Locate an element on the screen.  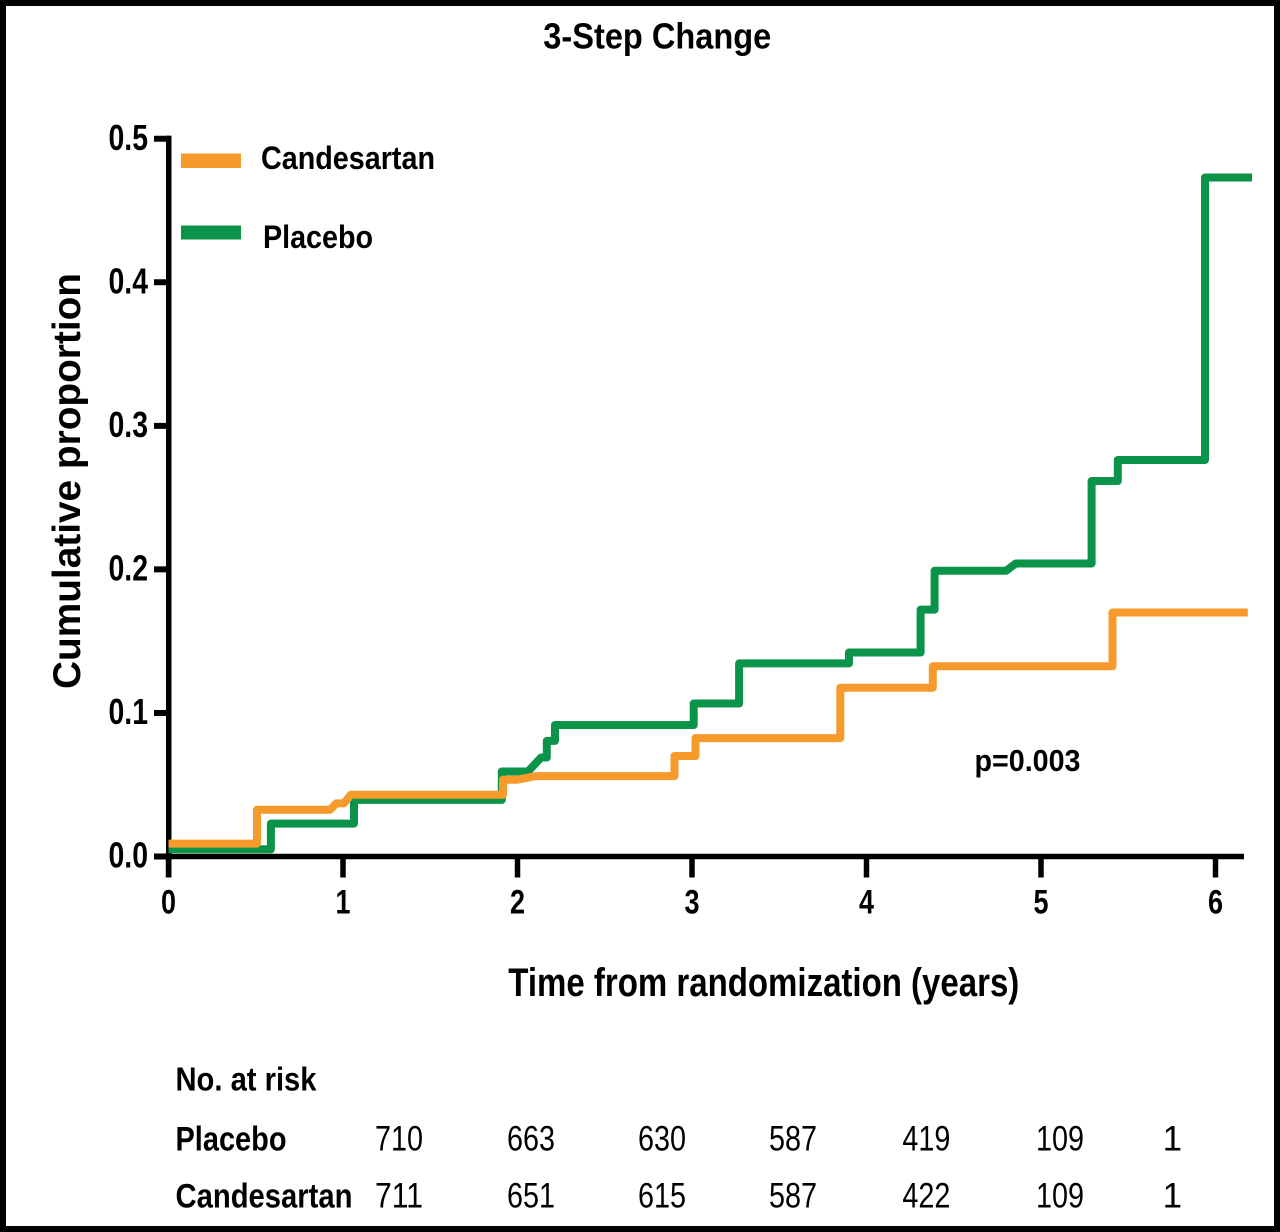
svg-text: 0.3 is located at coordinates (129, 424).